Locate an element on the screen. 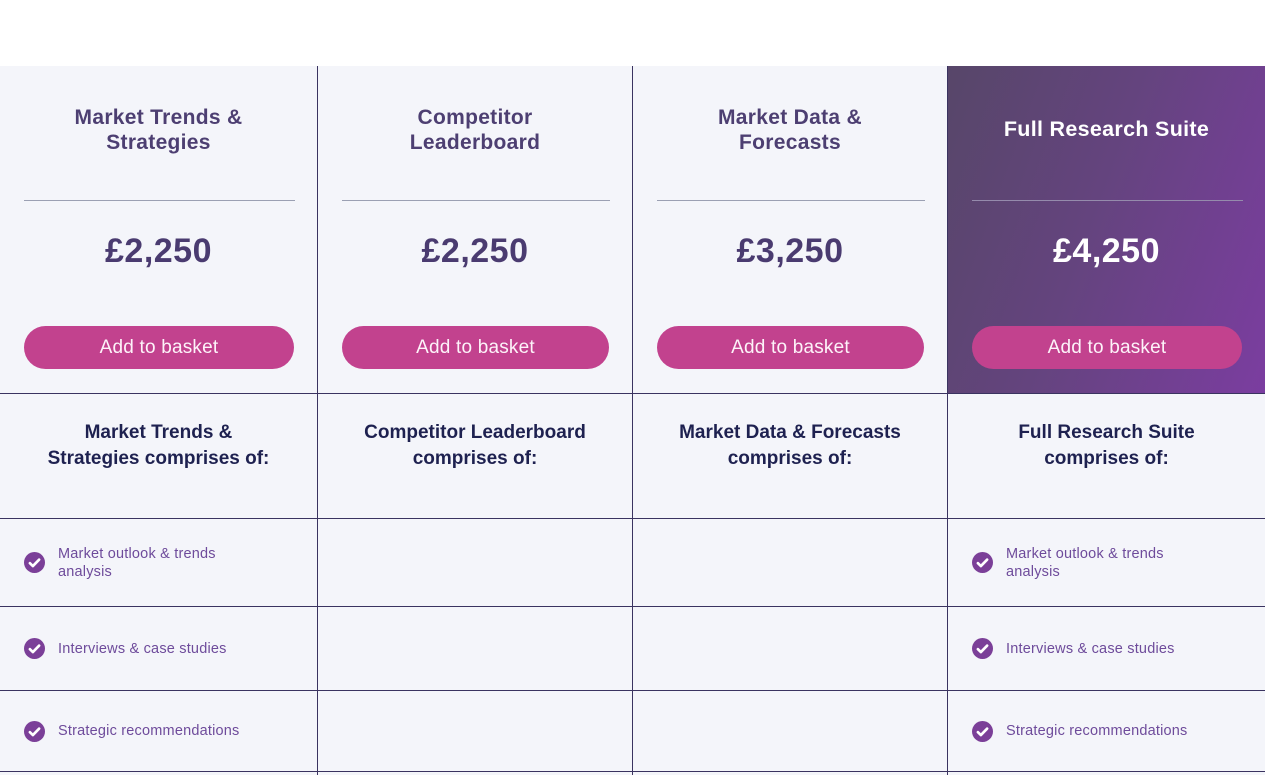 The width and height of the screenshot is (1265, 775). comprises-heading: Market Data & Forecasts comprises of: is located at coordinates (790, 455).